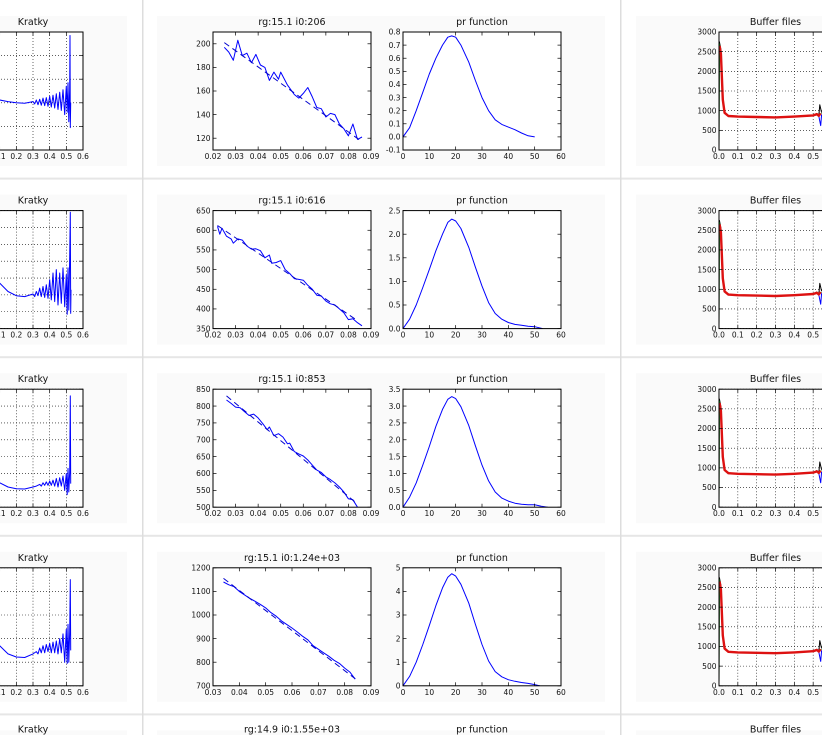  I want to click on y-tick-label: 900, so click(203, 638).